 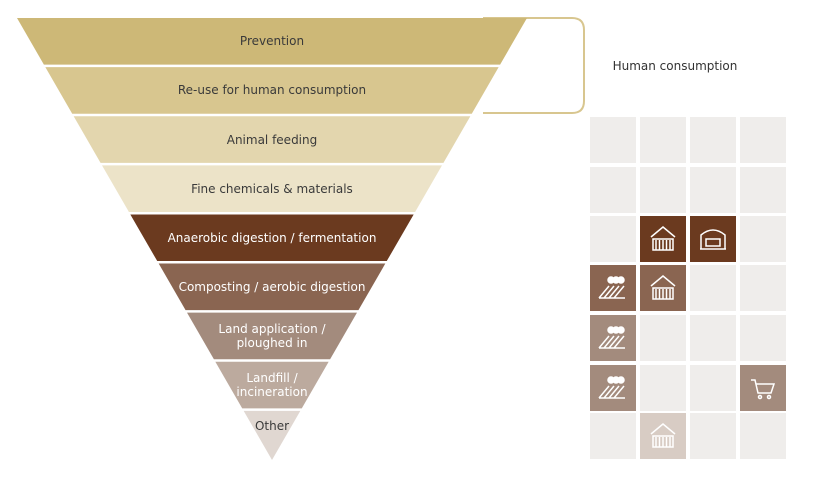 I want to click on level-label: Fine chemicals & materials, so click(x=272, y=188).